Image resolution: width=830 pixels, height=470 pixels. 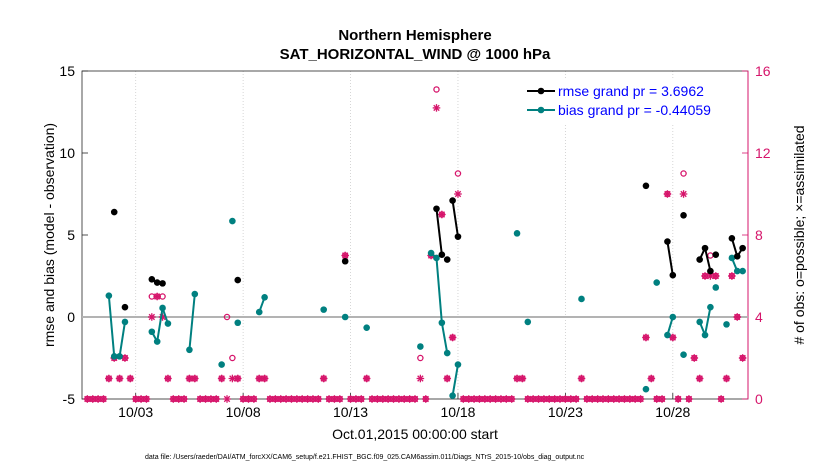 What do you see at coordinates (634, 110) in the screenshot?
I see `legend-bias-text: bias grand pr = -0.44059` at bounding box center [634, 110].